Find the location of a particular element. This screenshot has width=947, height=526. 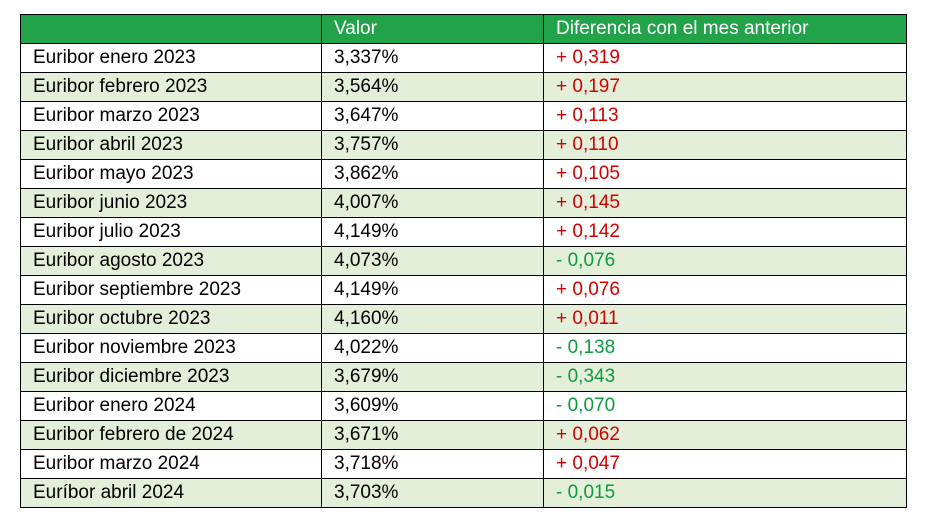

header-cell-value: Valor is located at coordinates (432, 29).